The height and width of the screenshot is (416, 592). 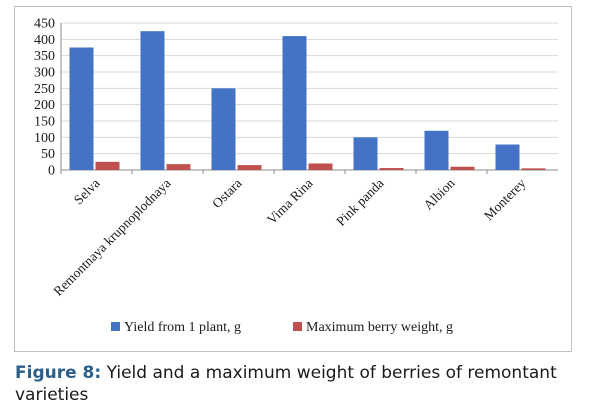 I want to click on x-tick-label: Monterey, so click(x=505, y=199).